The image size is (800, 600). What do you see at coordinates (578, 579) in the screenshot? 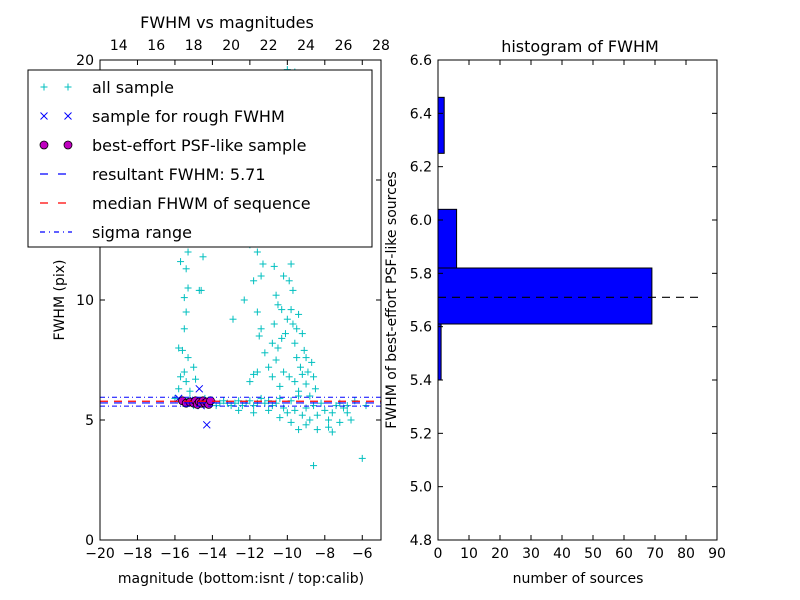
I see `right-xlabel: number of sources` at bounding box center [578, 579].